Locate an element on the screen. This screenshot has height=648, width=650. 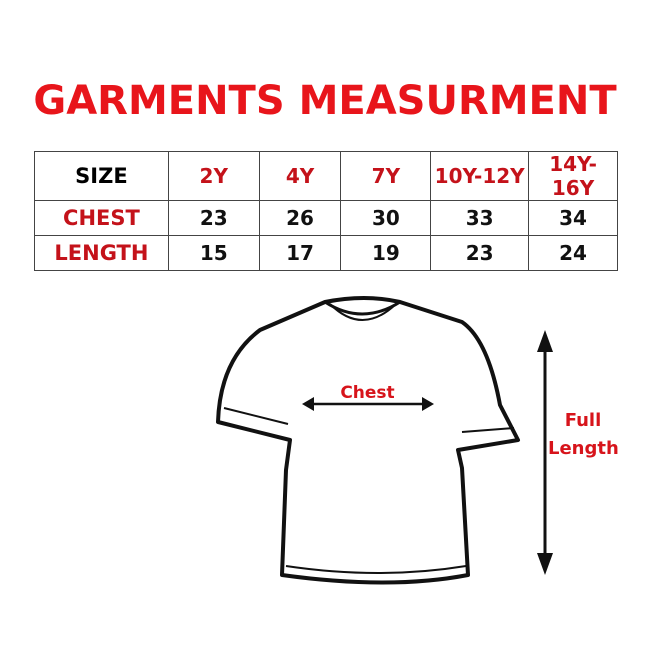
page-title: GARMENTS MEASURMENT is located at coordinates (325, 101).